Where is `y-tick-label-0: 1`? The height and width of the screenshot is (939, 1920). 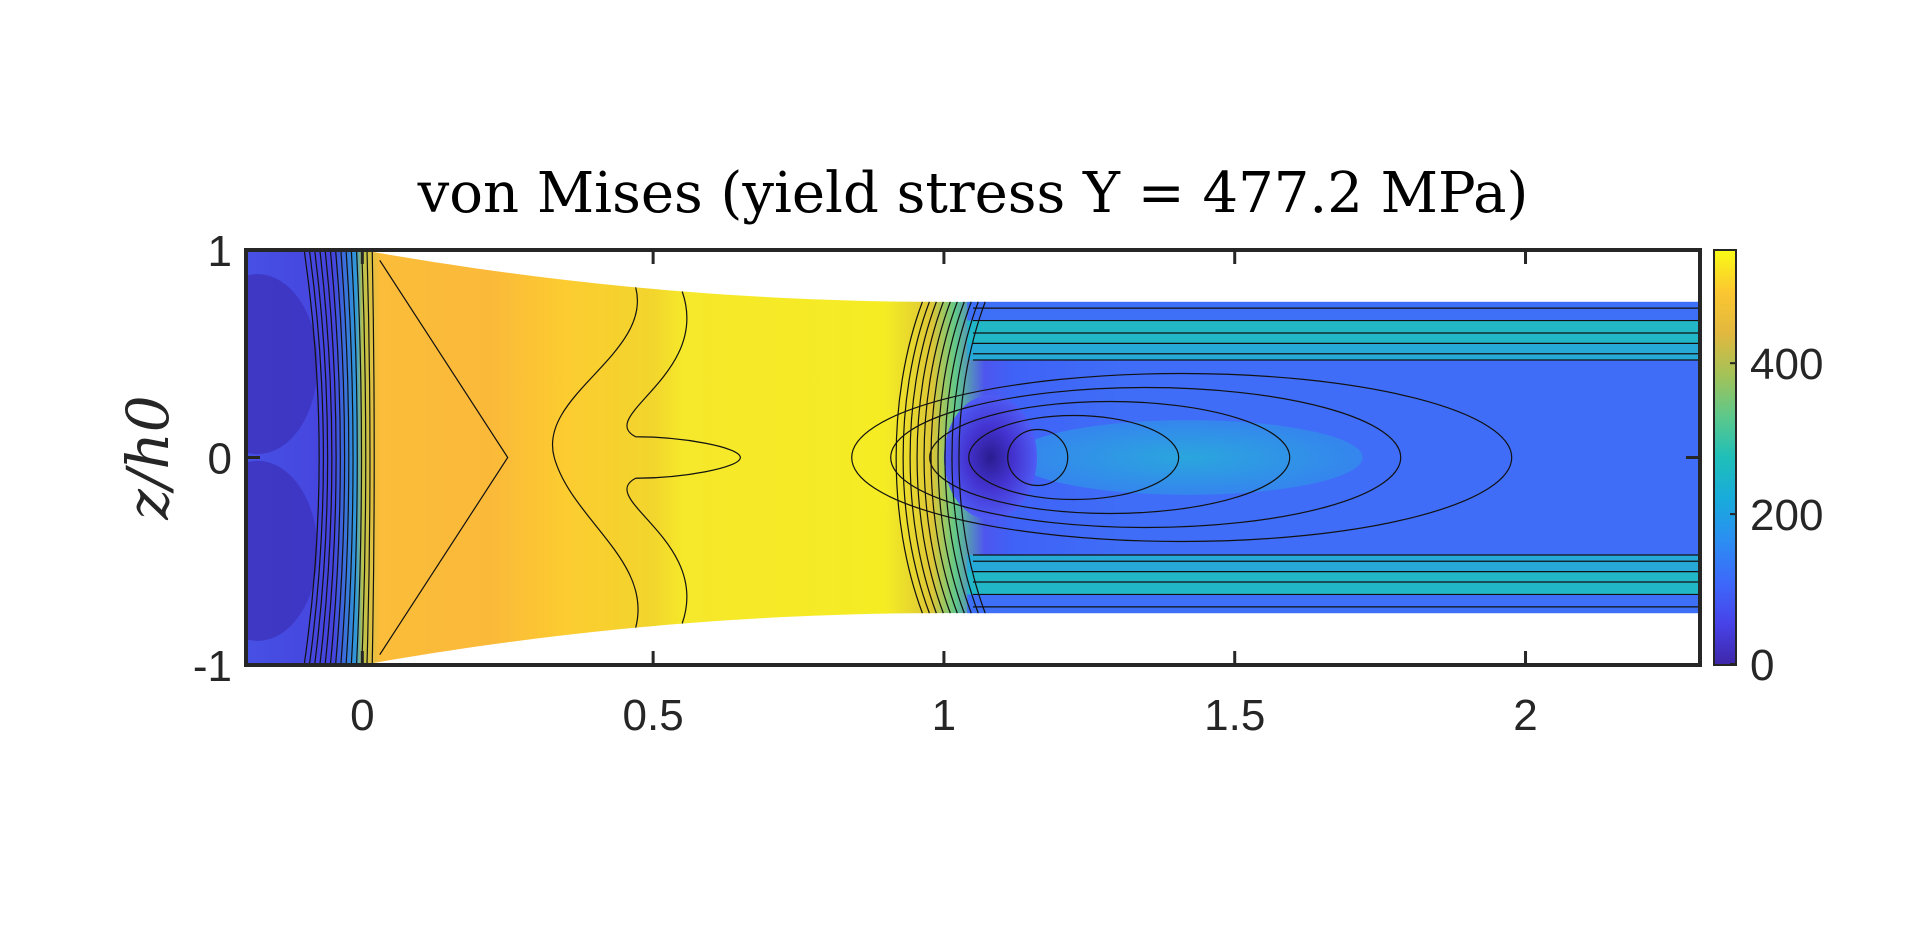
y-tick-label-0: 1 is located at coordinates (220, 251).